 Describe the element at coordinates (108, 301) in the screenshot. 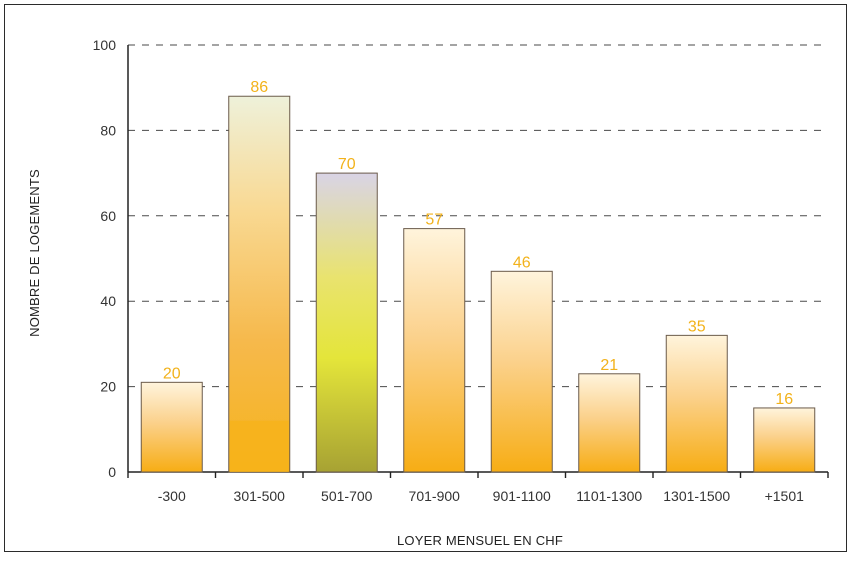

I see `y-tick-label-40: 40` at that location.